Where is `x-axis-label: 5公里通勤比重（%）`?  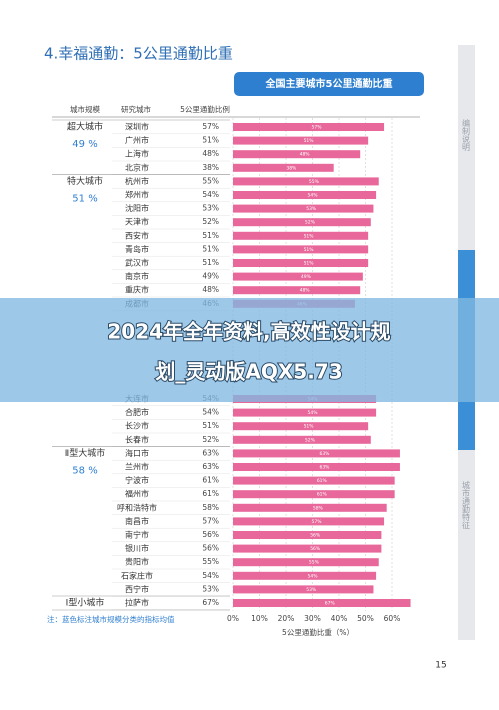 x-axis-label: 5公里通勤比重（%） is located at coordinates (318, 632).